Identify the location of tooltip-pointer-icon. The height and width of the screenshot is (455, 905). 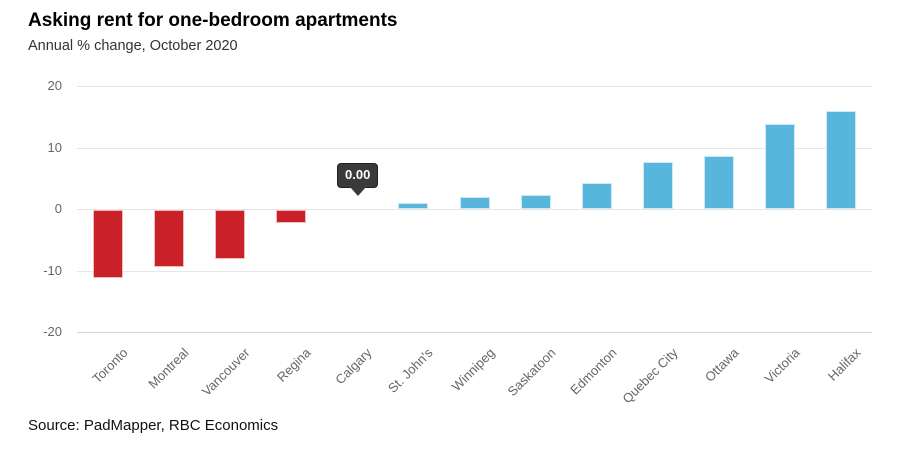
(357, 191).